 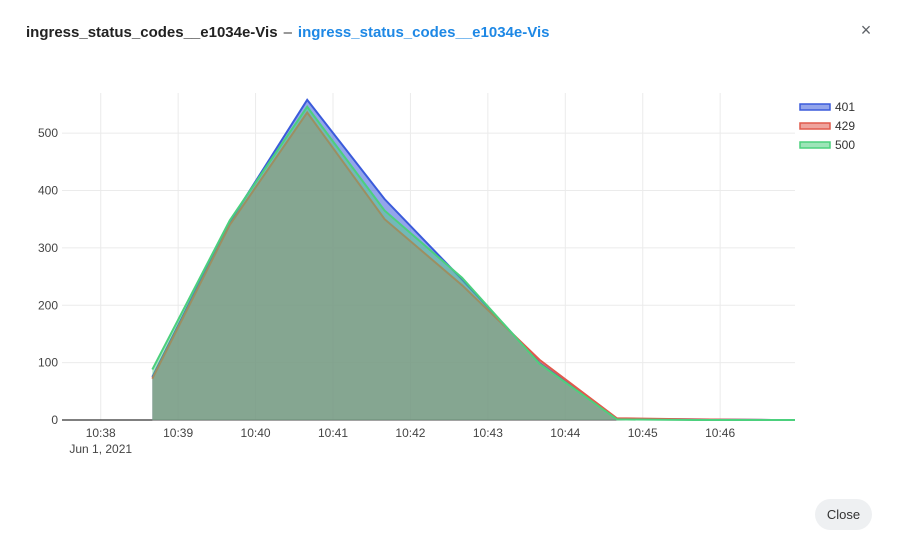 I want to click on y-tick-label: 500, so click(x=48, y=133).